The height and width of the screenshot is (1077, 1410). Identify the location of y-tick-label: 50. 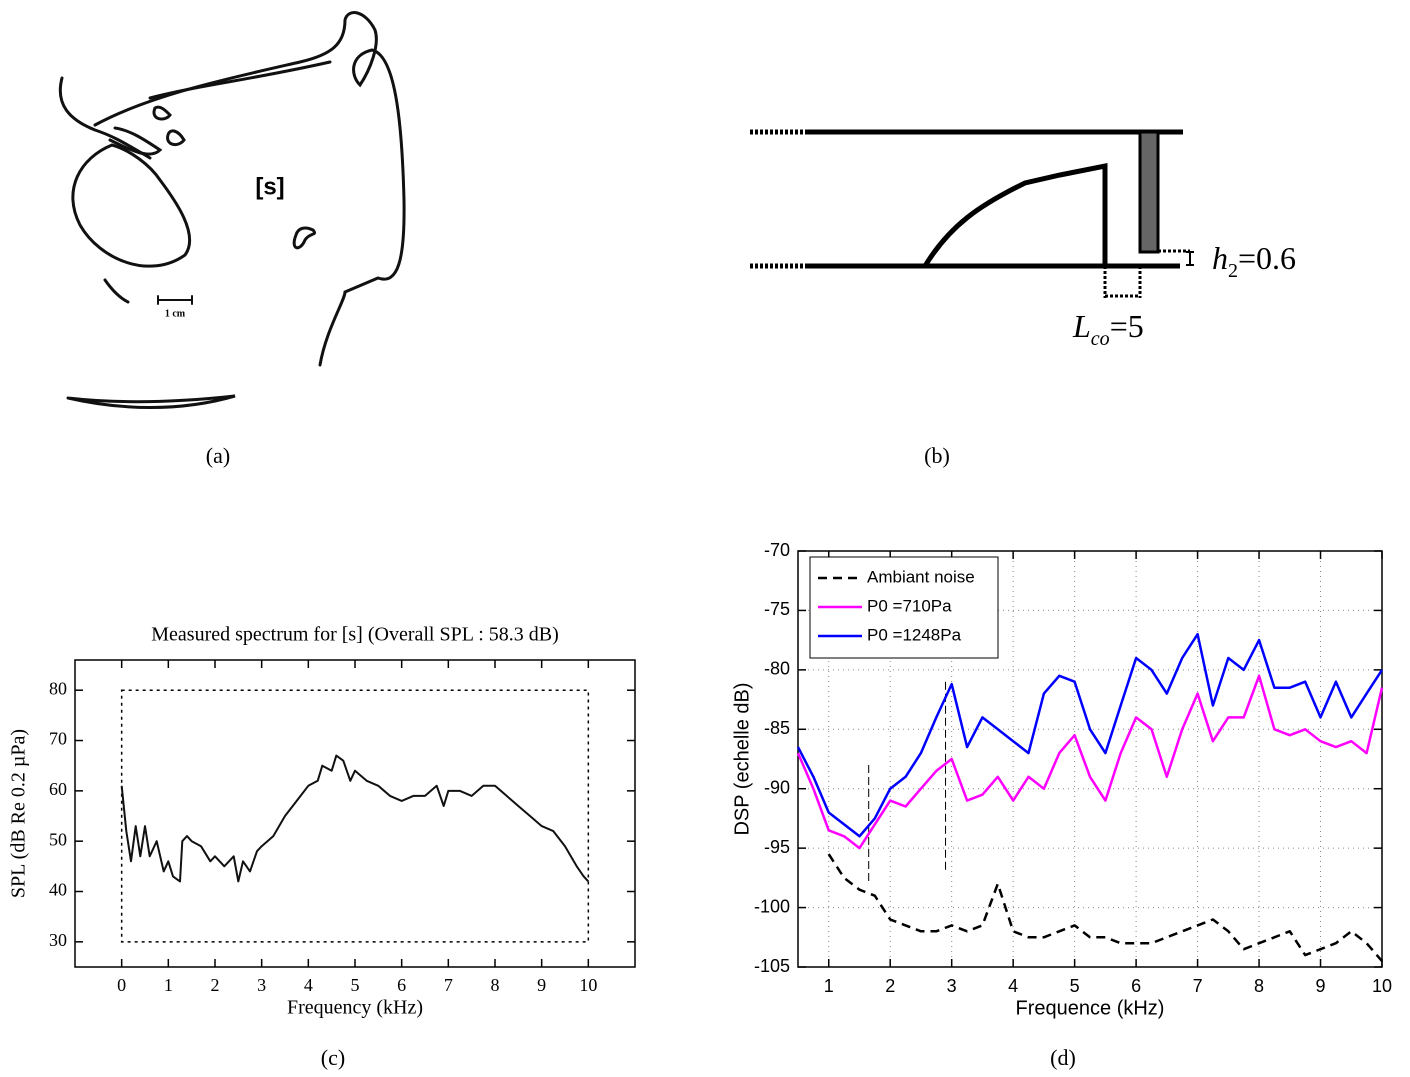
(58, 839).